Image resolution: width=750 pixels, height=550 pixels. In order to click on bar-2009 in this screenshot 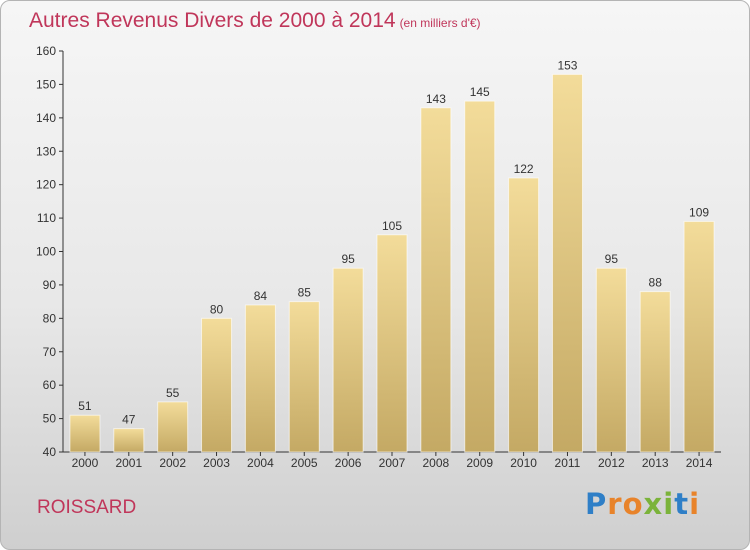, I will do `click(480, 276)`.